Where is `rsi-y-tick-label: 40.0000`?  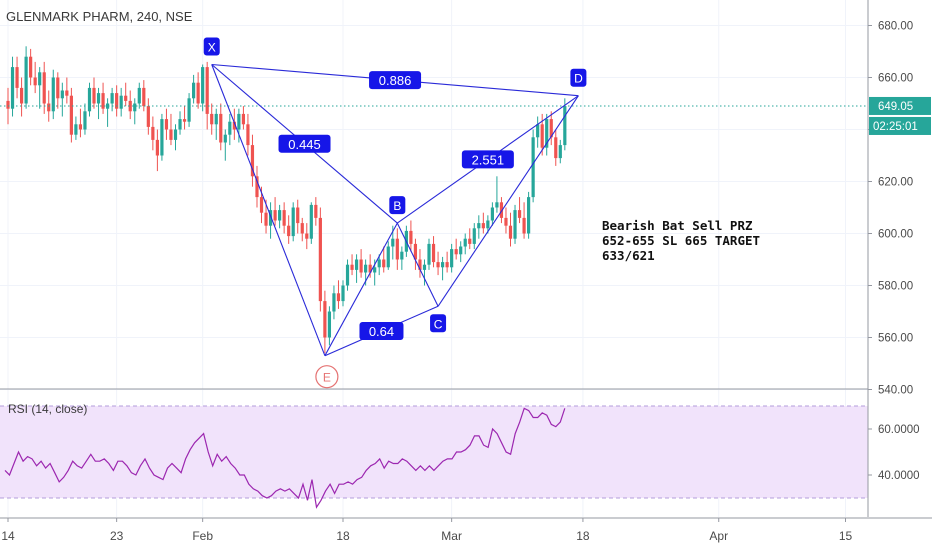 rsi-y-tick-label: 40.0000 is located at coordinates (899, 476).